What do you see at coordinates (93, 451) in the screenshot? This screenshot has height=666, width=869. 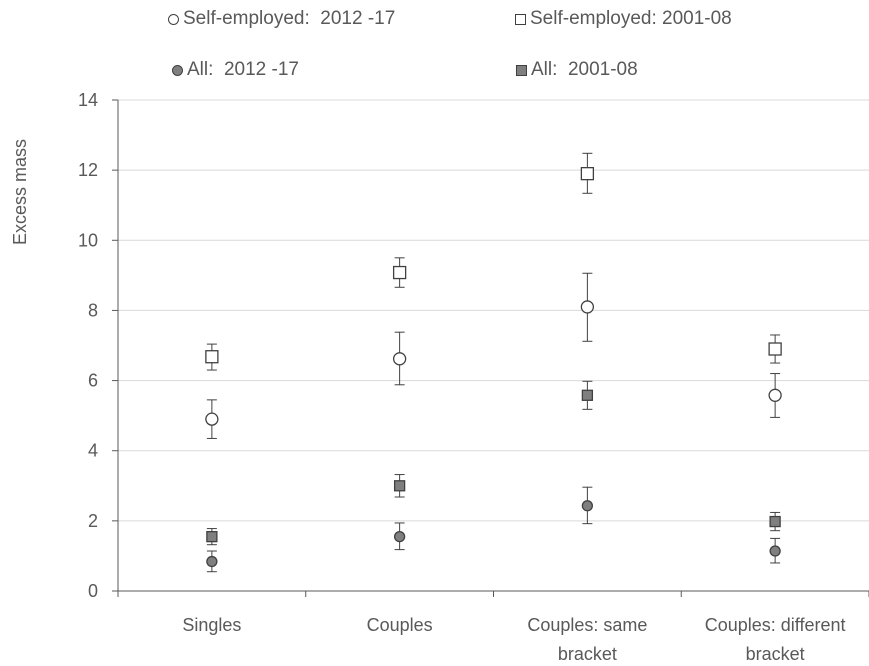 I see `y-tick-label: 4` at bounding box center [93, 451].